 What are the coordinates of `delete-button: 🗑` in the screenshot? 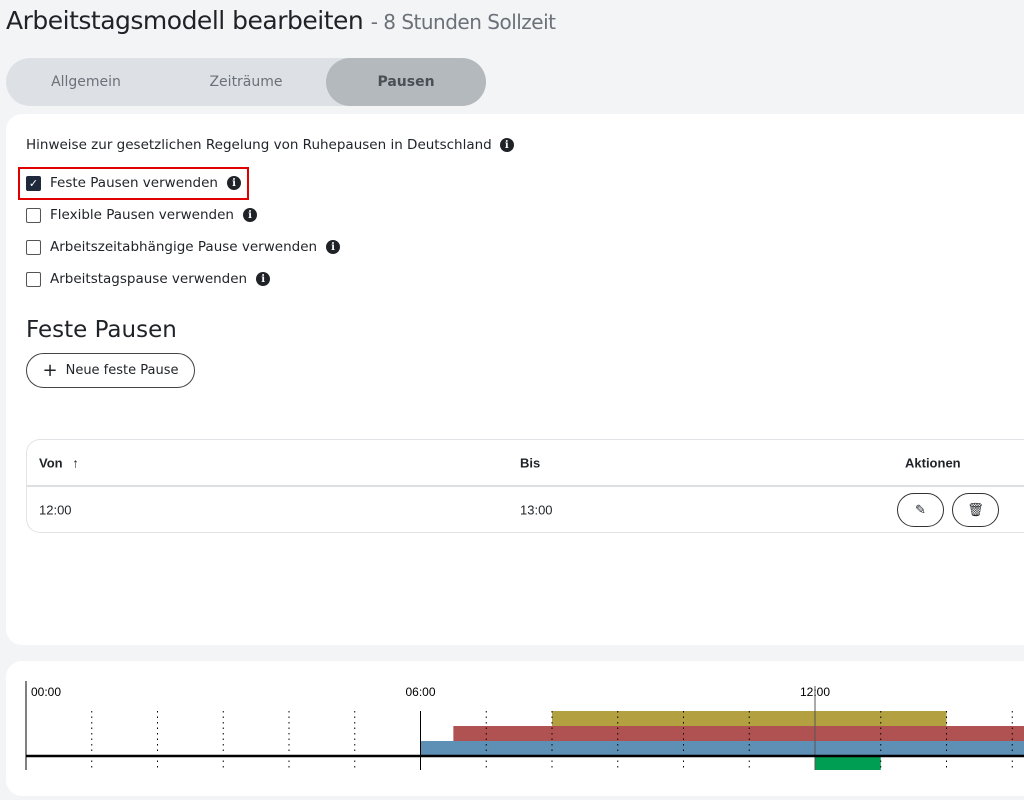 It's located at (975, 509).